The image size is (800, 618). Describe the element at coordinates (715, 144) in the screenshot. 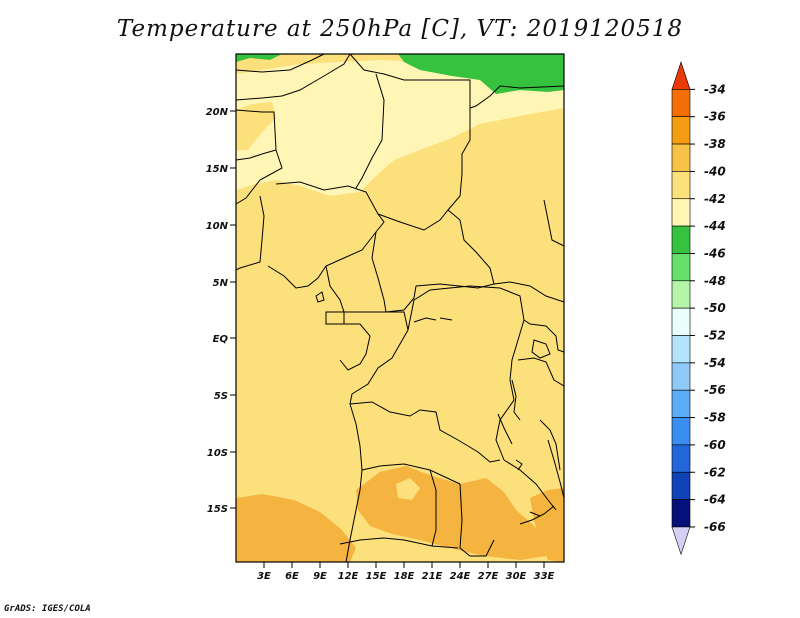

I see `legend-level-label: -38` at that location.